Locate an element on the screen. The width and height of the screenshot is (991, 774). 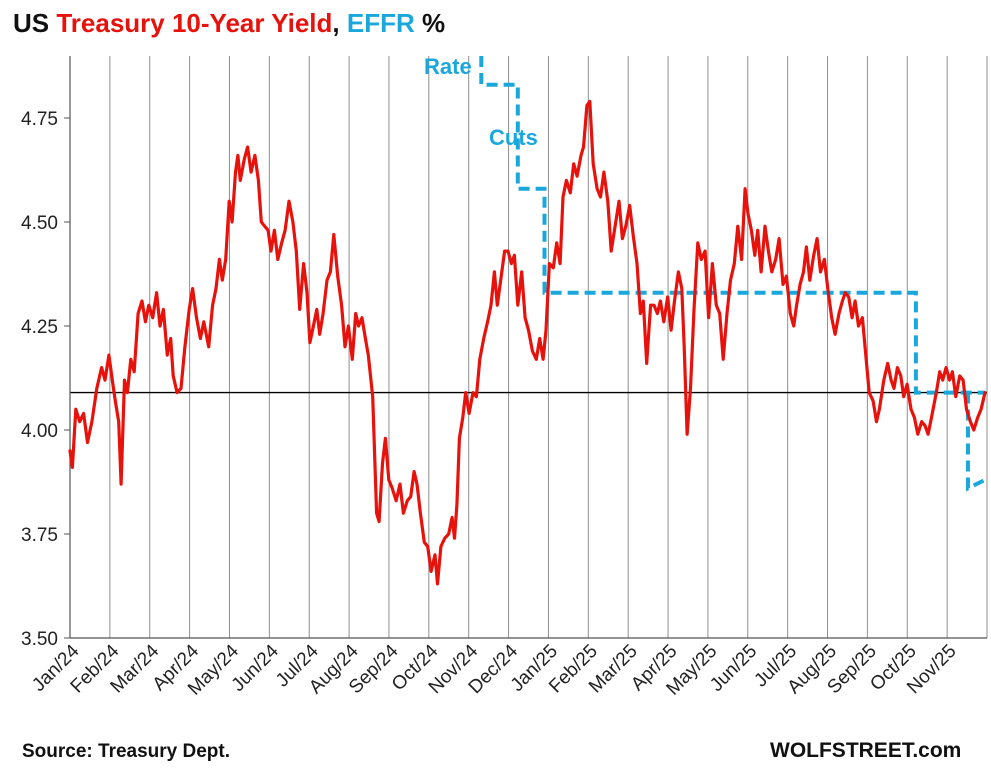
brand-label: WOLFSTREET.com is located at coordinates (865, 750).